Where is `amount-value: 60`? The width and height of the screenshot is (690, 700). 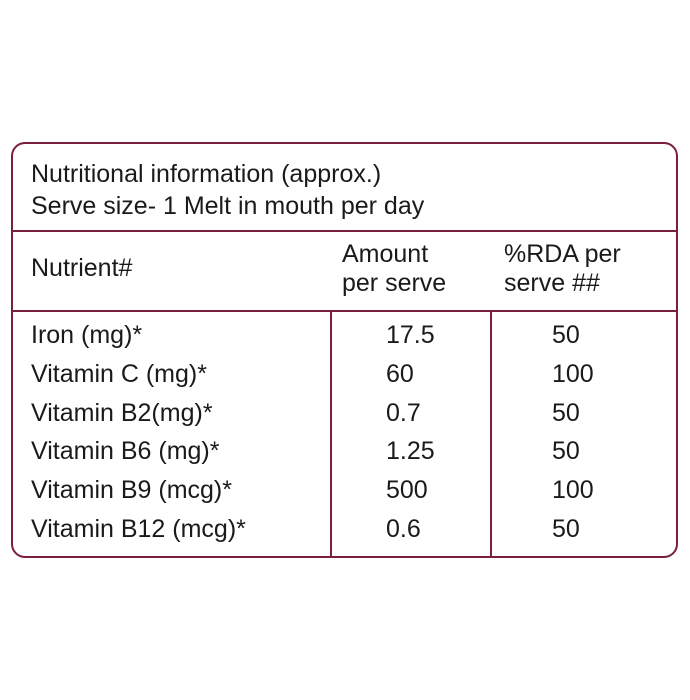 amount-value: 60 is located at coordinates (400, 373).